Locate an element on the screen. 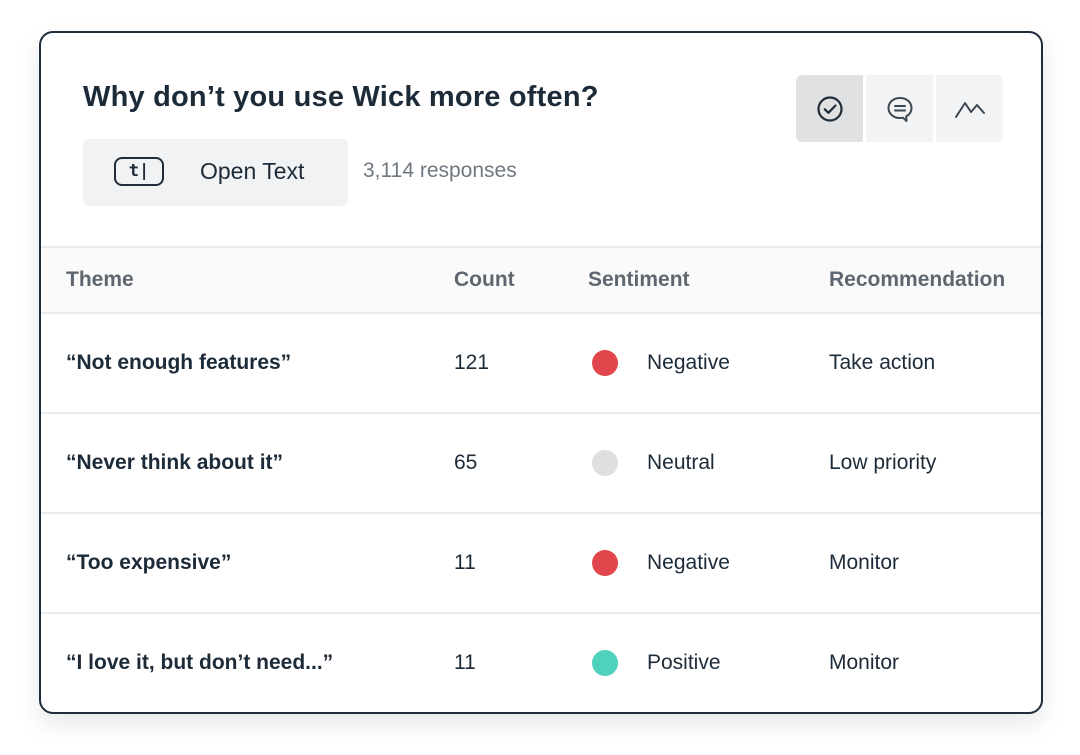 The width and height of the screenshot is (1080, 755). view-themes-button is located at coordinates (829, 108).